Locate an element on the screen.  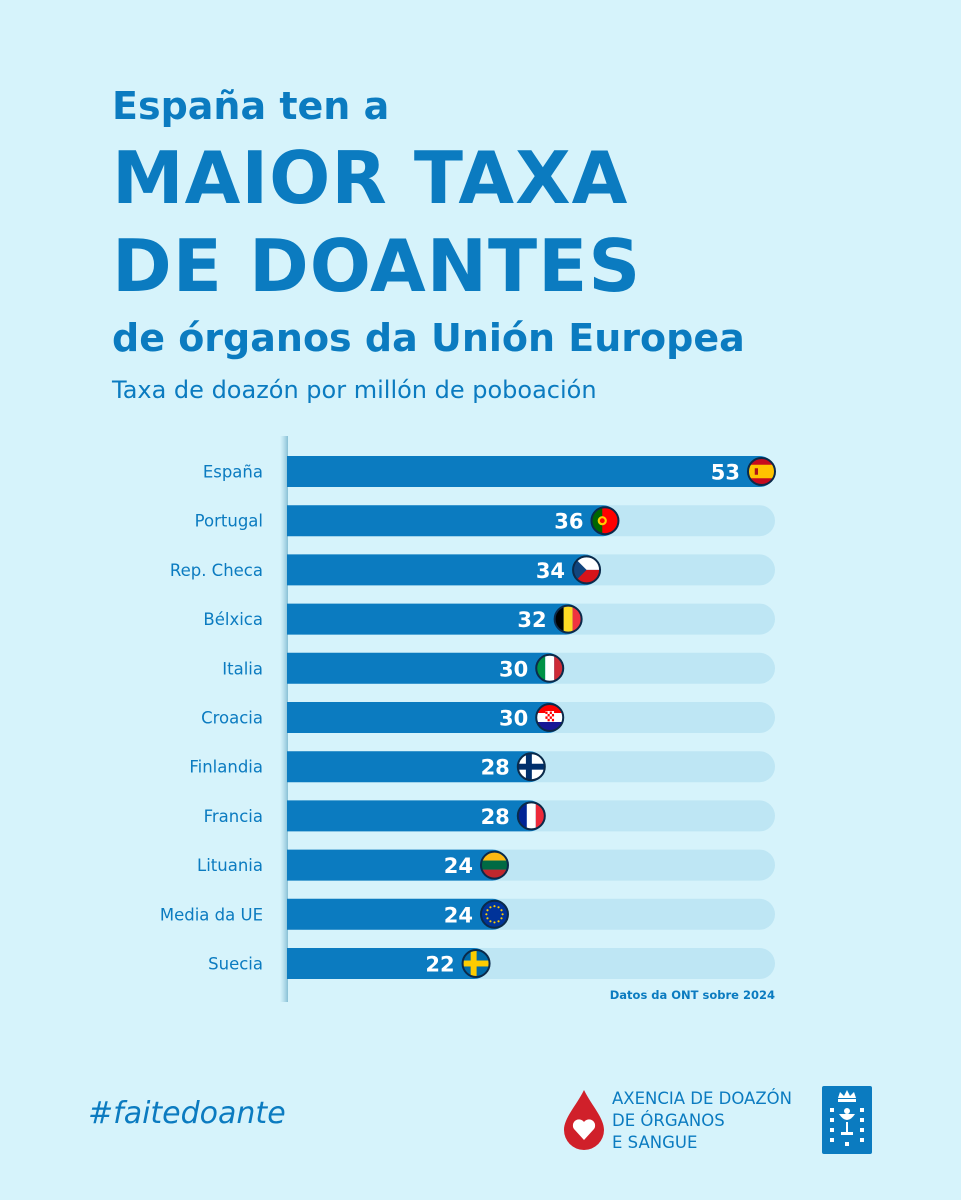
lithuania-flag-icon is located at coordinates (494, 865).